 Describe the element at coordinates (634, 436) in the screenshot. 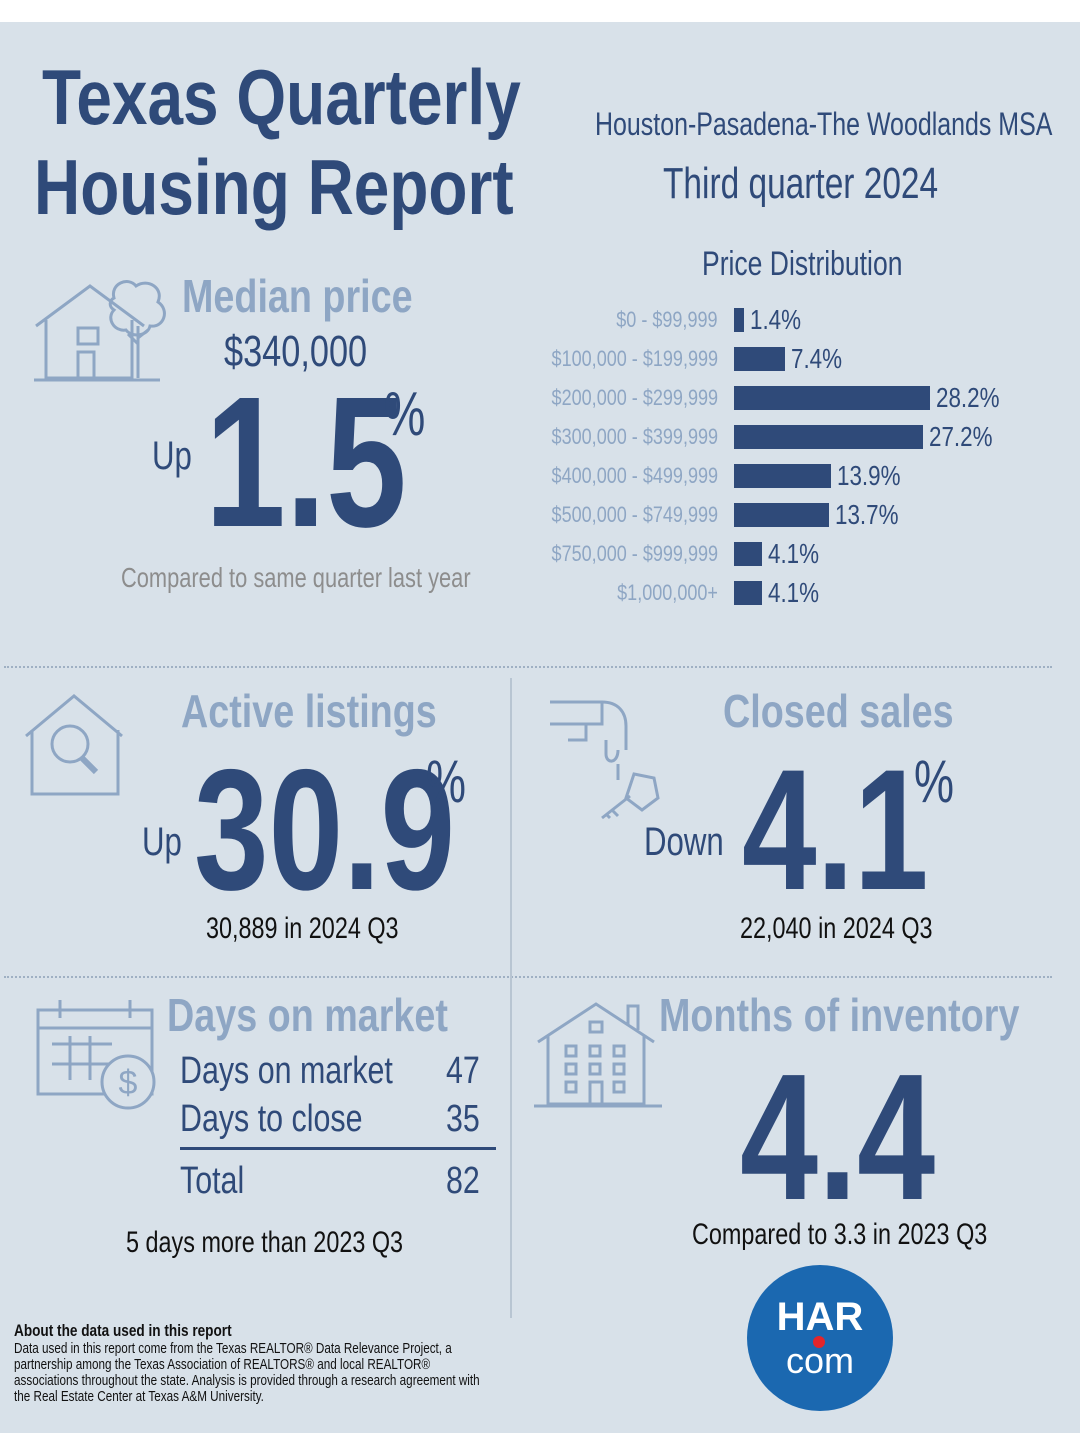

I see `price-bar-label: $300,000 - $399,999` at that location.